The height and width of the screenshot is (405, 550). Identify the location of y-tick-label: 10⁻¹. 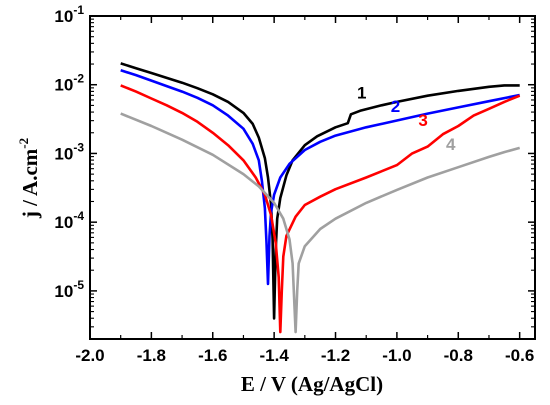
(69, 14).